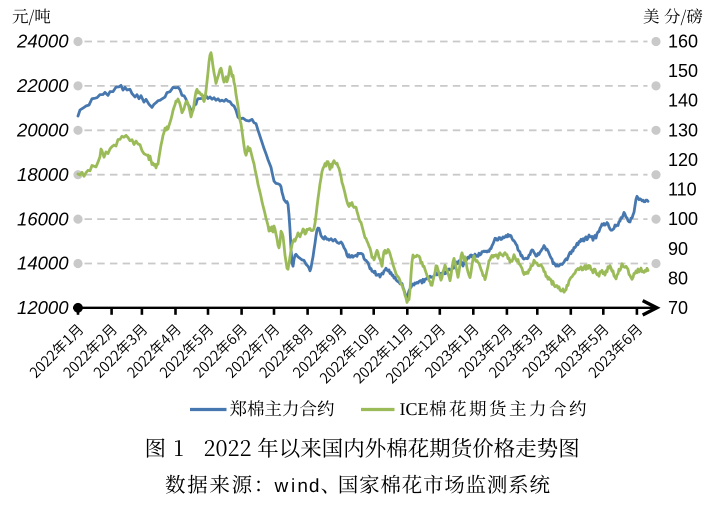 This screenshot has height=508, width=716. Describe the element at coordinates (678, 308) in the screenshot. I see `svg-text: 70` at that location.